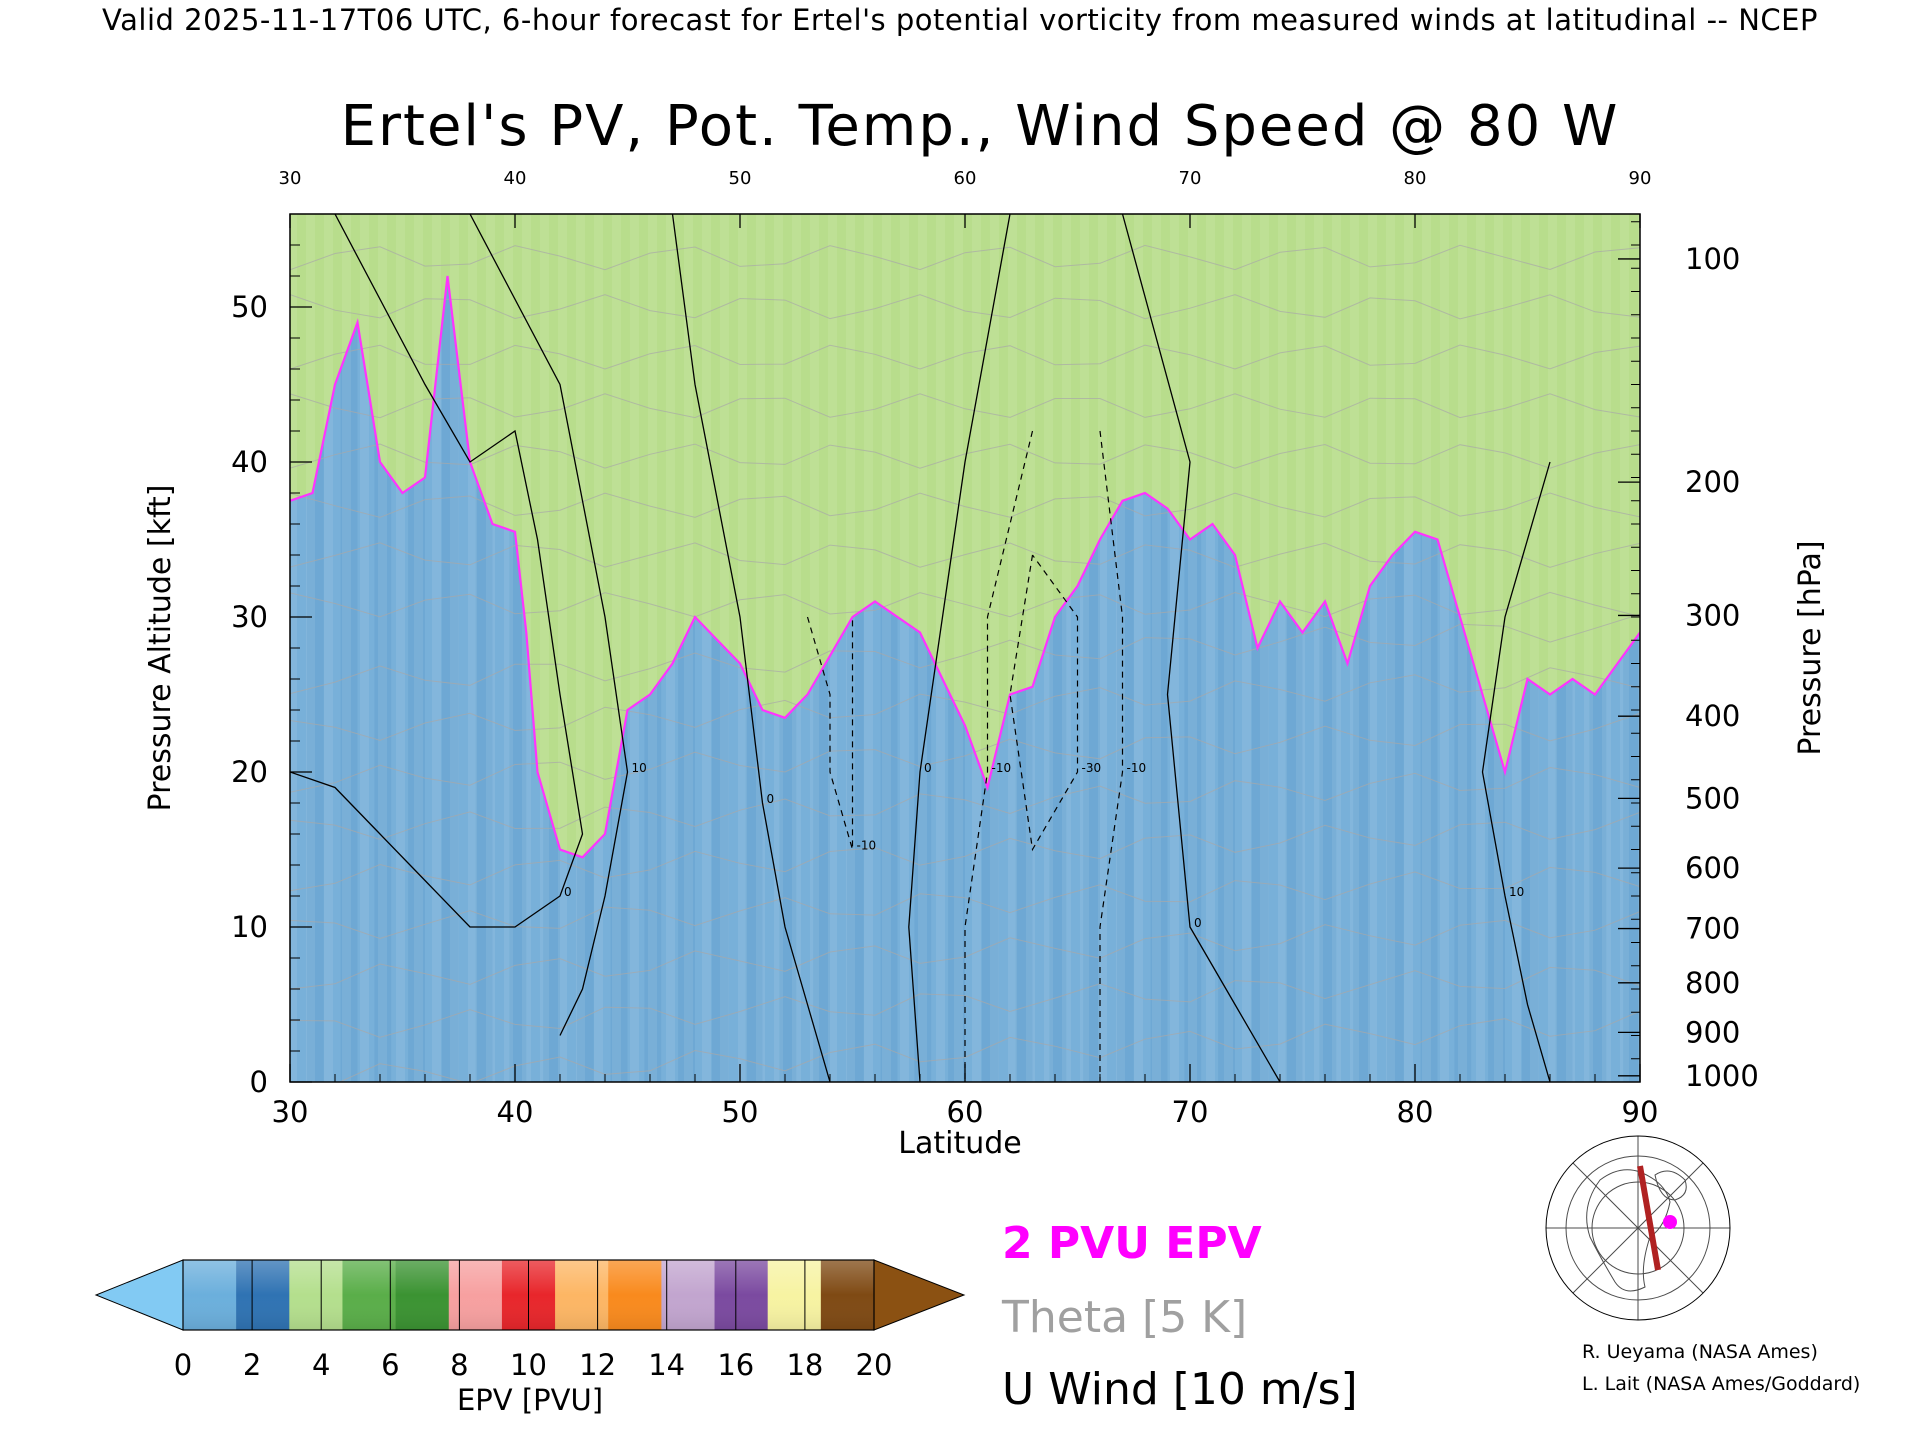 This screenshot has height=1440, width=1920. Describe the element at coordinates (1190, 1112) in the screenshot. I see `x-tick-label: 70` at that location.